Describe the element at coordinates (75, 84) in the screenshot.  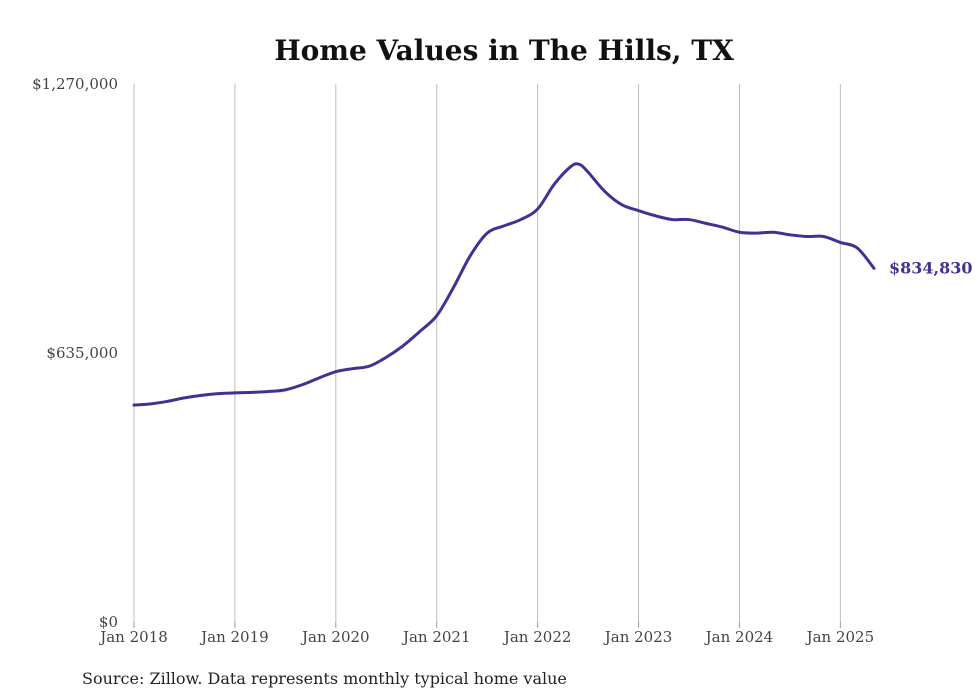
I see `y-tick-label: $1,270,000` at that location.